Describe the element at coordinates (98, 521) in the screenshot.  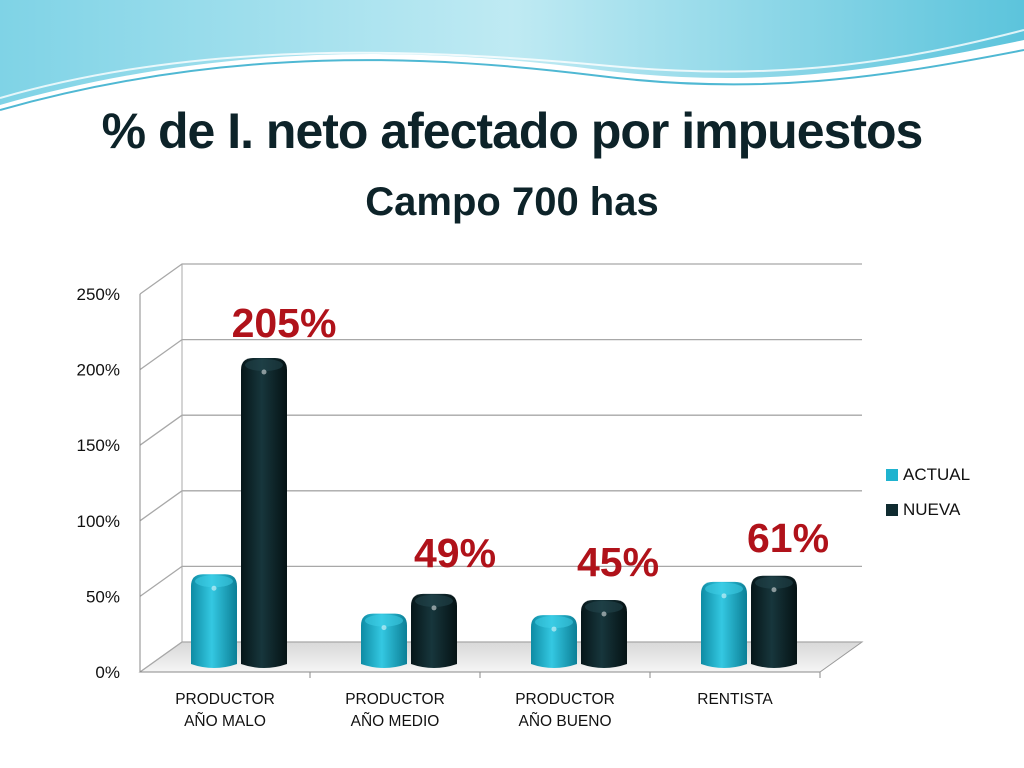
I see `y-tick-label: 100%` at that location.